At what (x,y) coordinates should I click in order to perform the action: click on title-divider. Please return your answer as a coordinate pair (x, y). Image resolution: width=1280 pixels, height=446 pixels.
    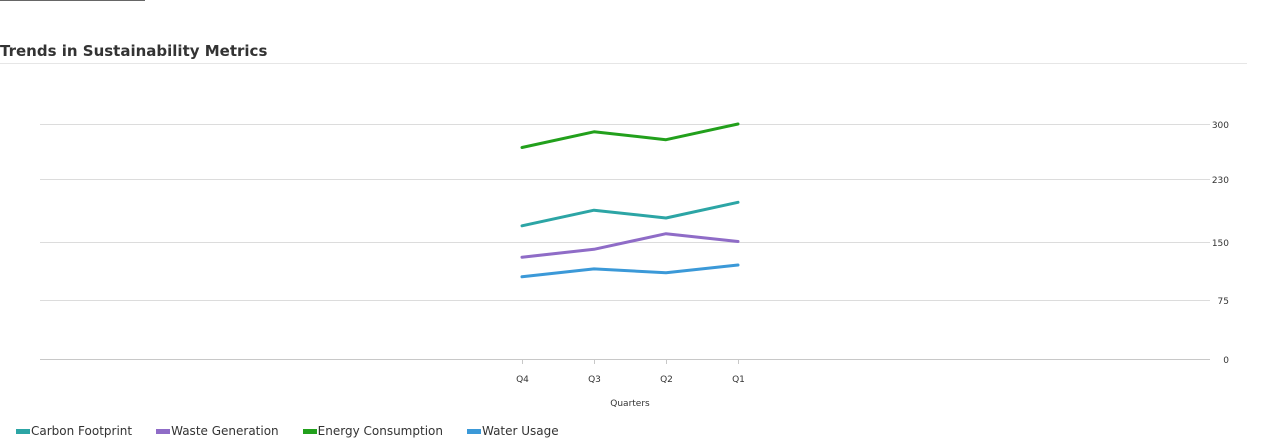
    Looking at the image, I should click on (623, 63).